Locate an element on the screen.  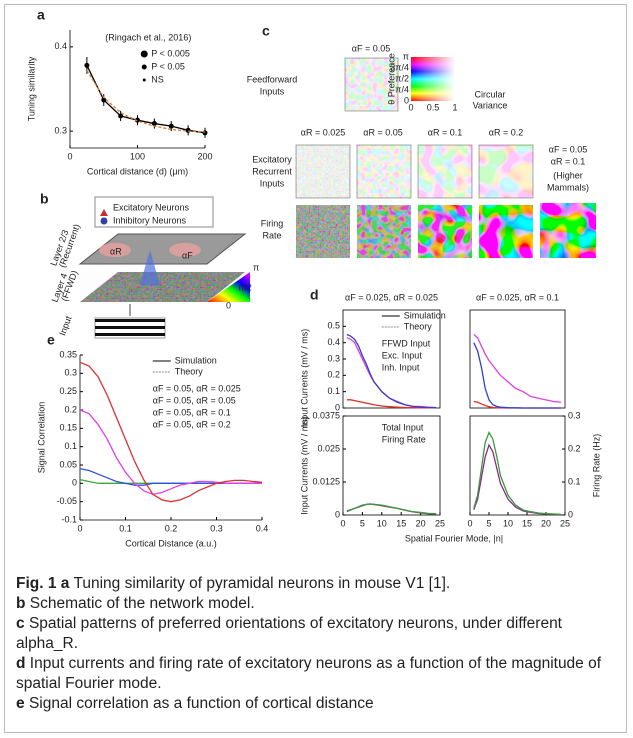
y-axis-label: Tuning similarity is located at coordinates (31, 88).